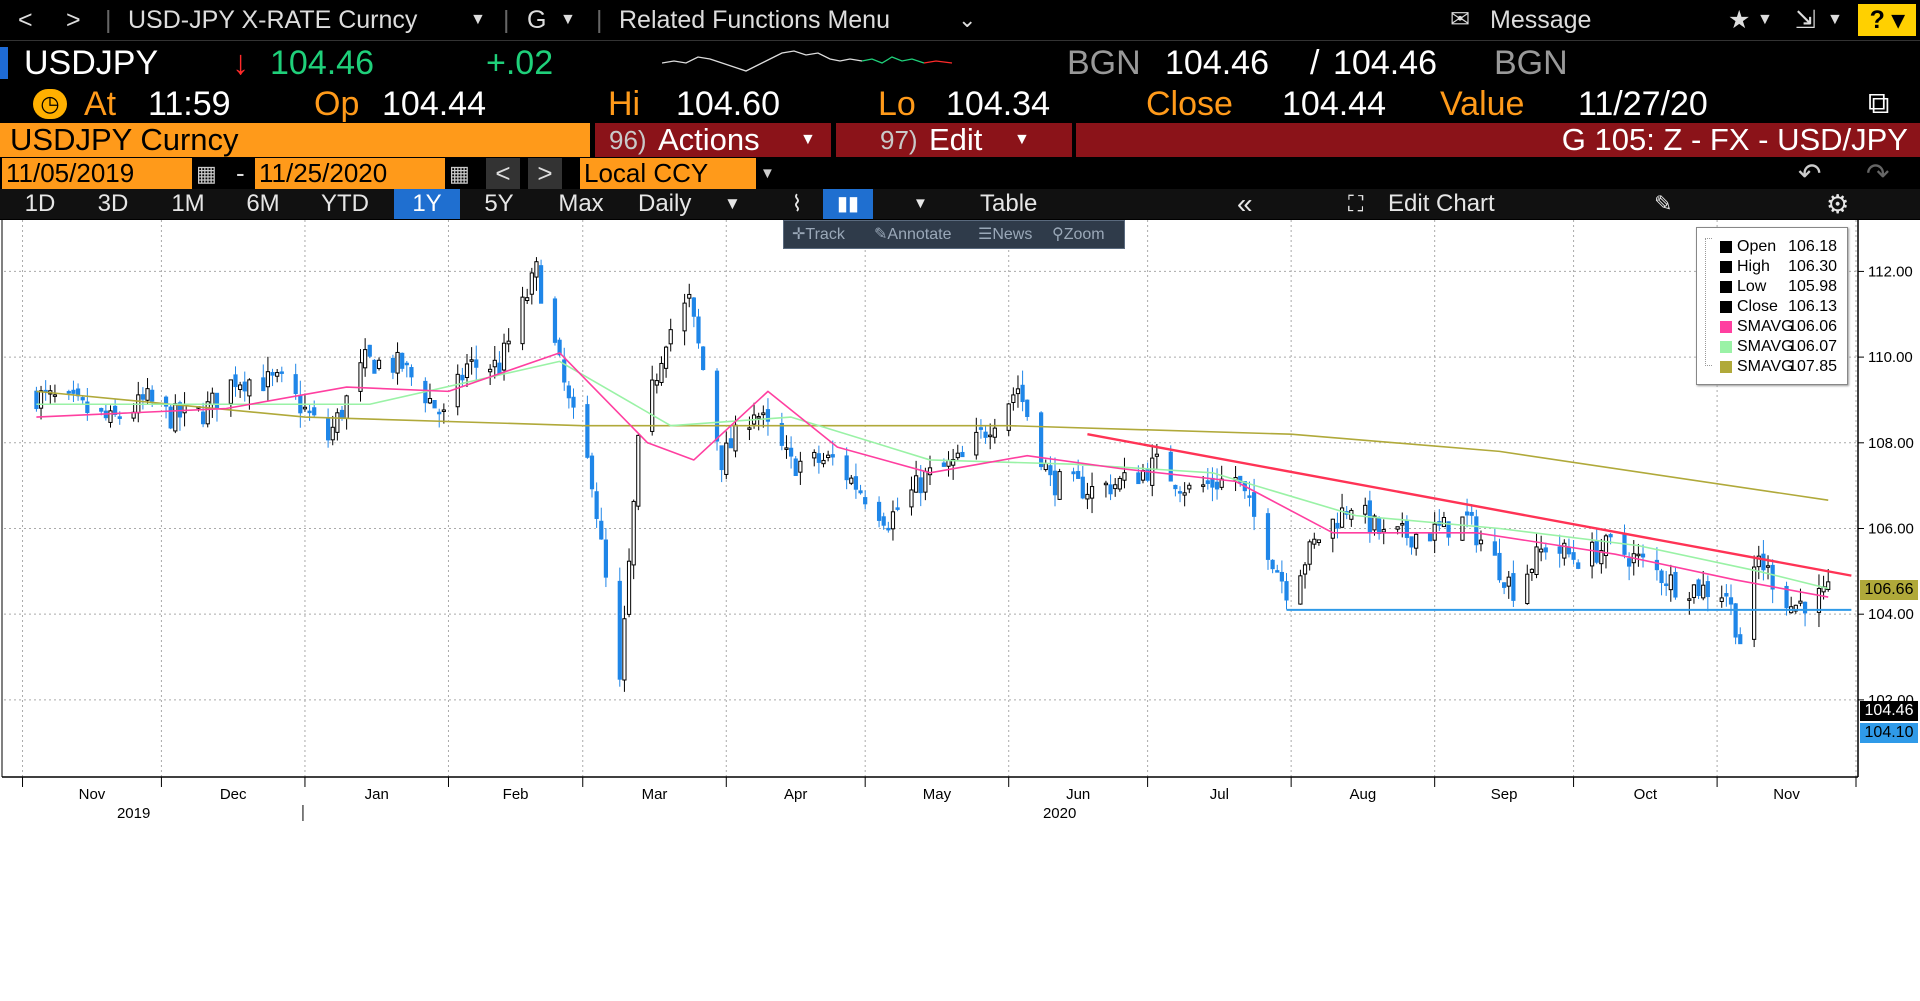 This screenshot has height=1001, width=1920. Describe the element at coordinates (848, 204) in the screenshot. I see `candlestick-icon: ▮▮` at that location.